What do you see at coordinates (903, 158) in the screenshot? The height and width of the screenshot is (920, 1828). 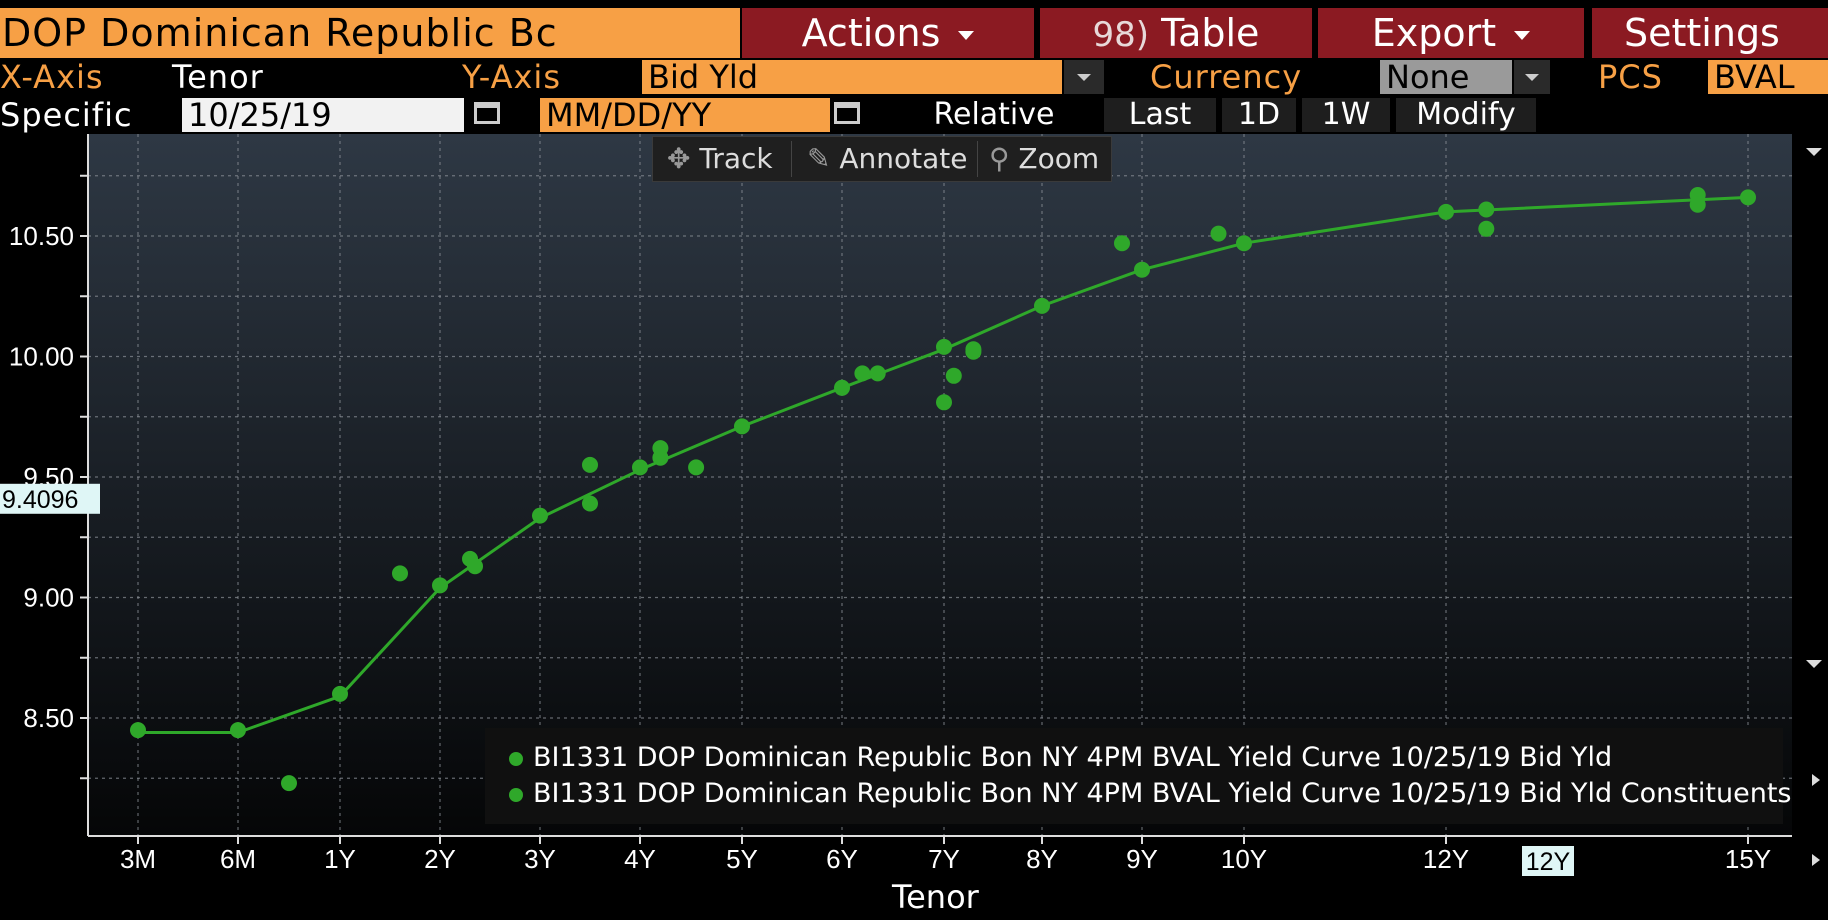 I see `annotate-label: Annotate` at bounding box center [903, 158].